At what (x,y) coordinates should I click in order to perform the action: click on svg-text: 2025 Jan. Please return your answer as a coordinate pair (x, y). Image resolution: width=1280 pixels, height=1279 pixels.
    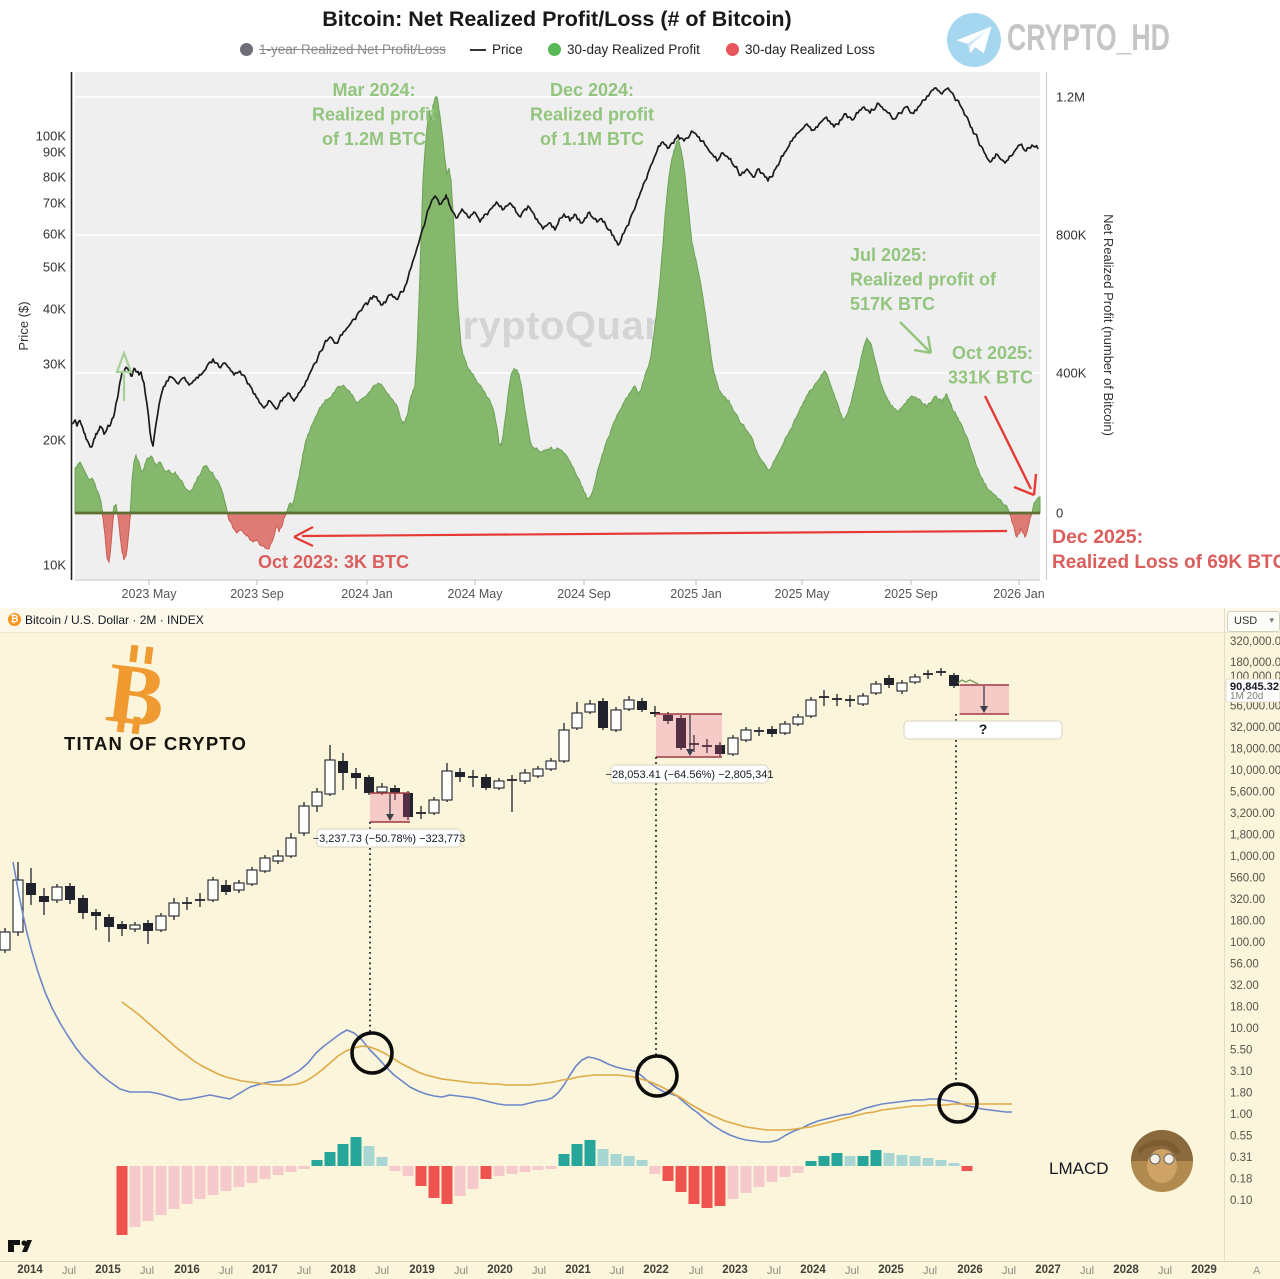
    Looking at the image, I should click on (695, 594).